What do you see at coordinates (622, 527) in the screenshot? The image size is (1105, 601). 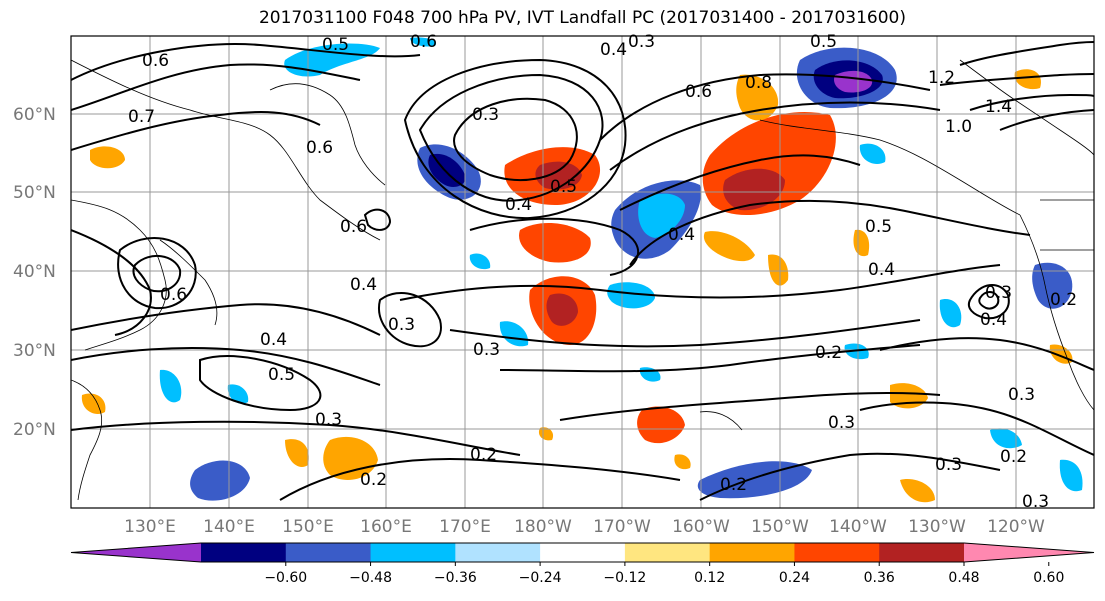 I see `lon-label: 170°W` at bounding box center [622, 527].